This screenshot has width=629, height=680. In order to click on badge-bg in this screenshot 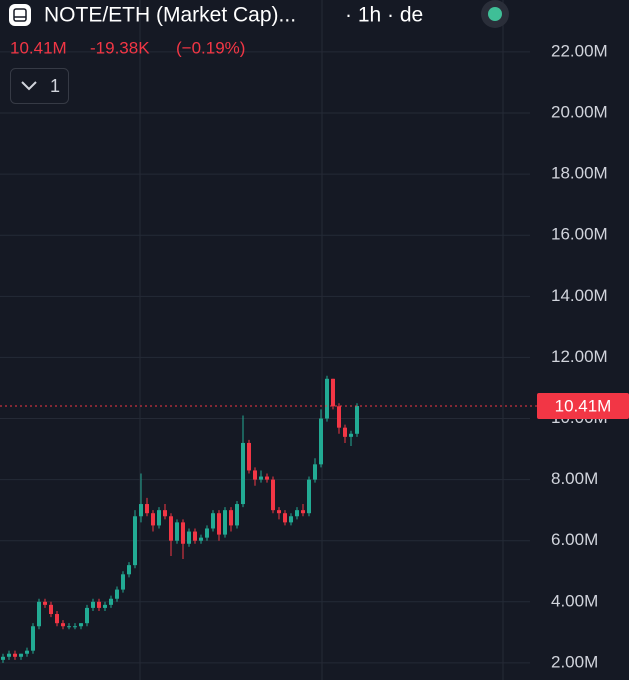, I will do `click(583, 405)`.